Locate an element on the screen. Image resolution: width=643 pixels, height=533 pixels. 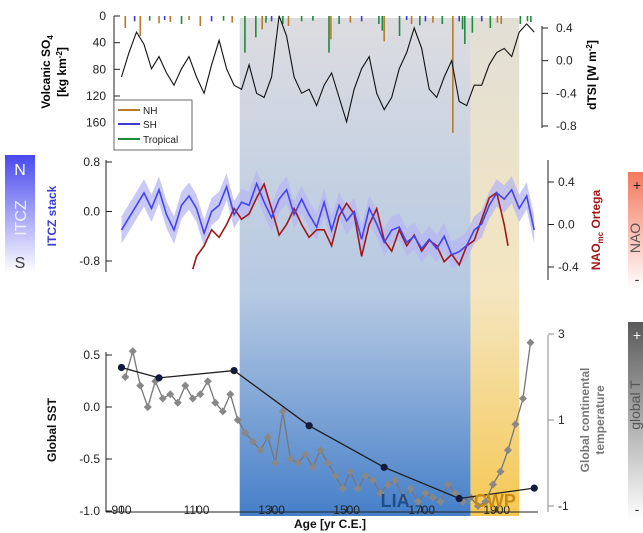
tick-label: 900 is located at coordinates (121, 510).